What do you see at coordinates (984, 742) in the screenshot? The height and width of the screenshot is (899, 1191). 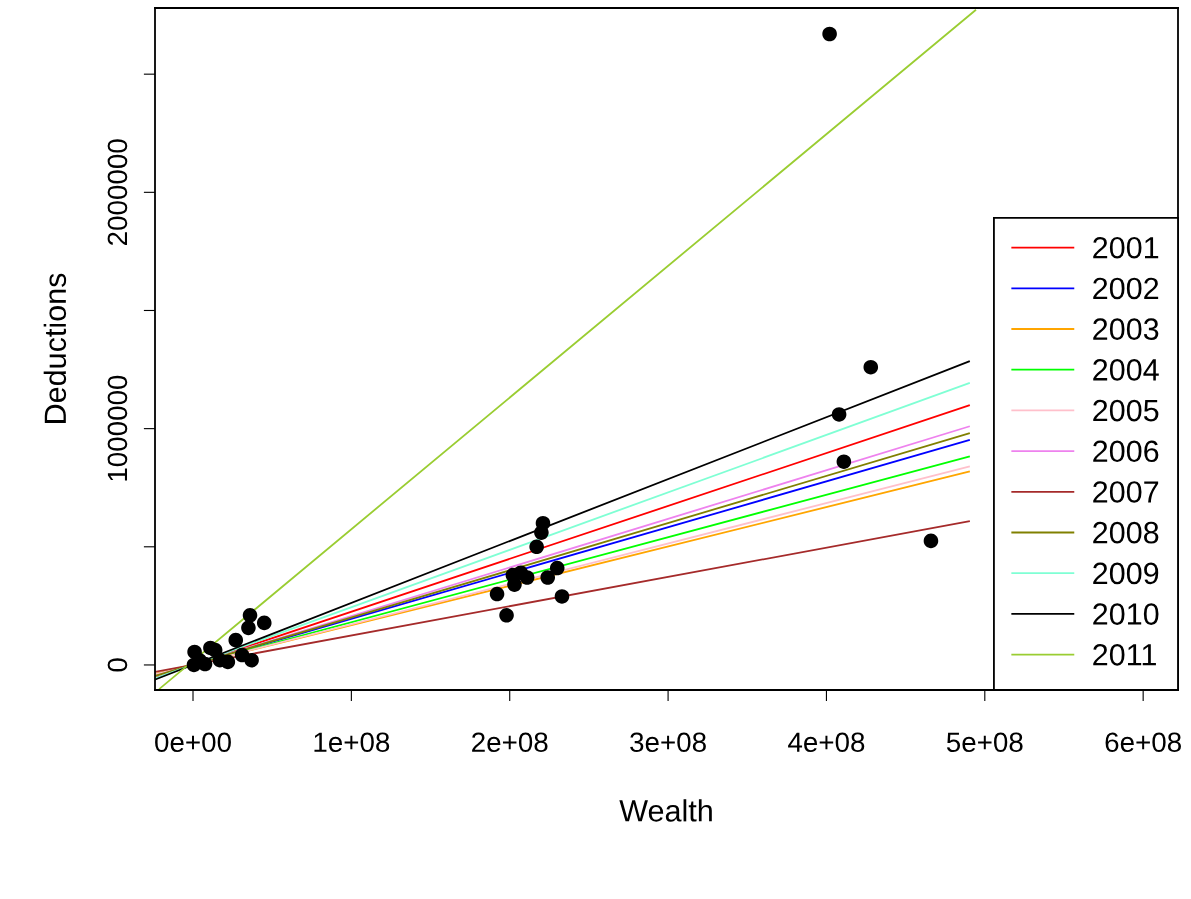 I see `x-tick-label: 5e+08` at bounding box center [984, 742].